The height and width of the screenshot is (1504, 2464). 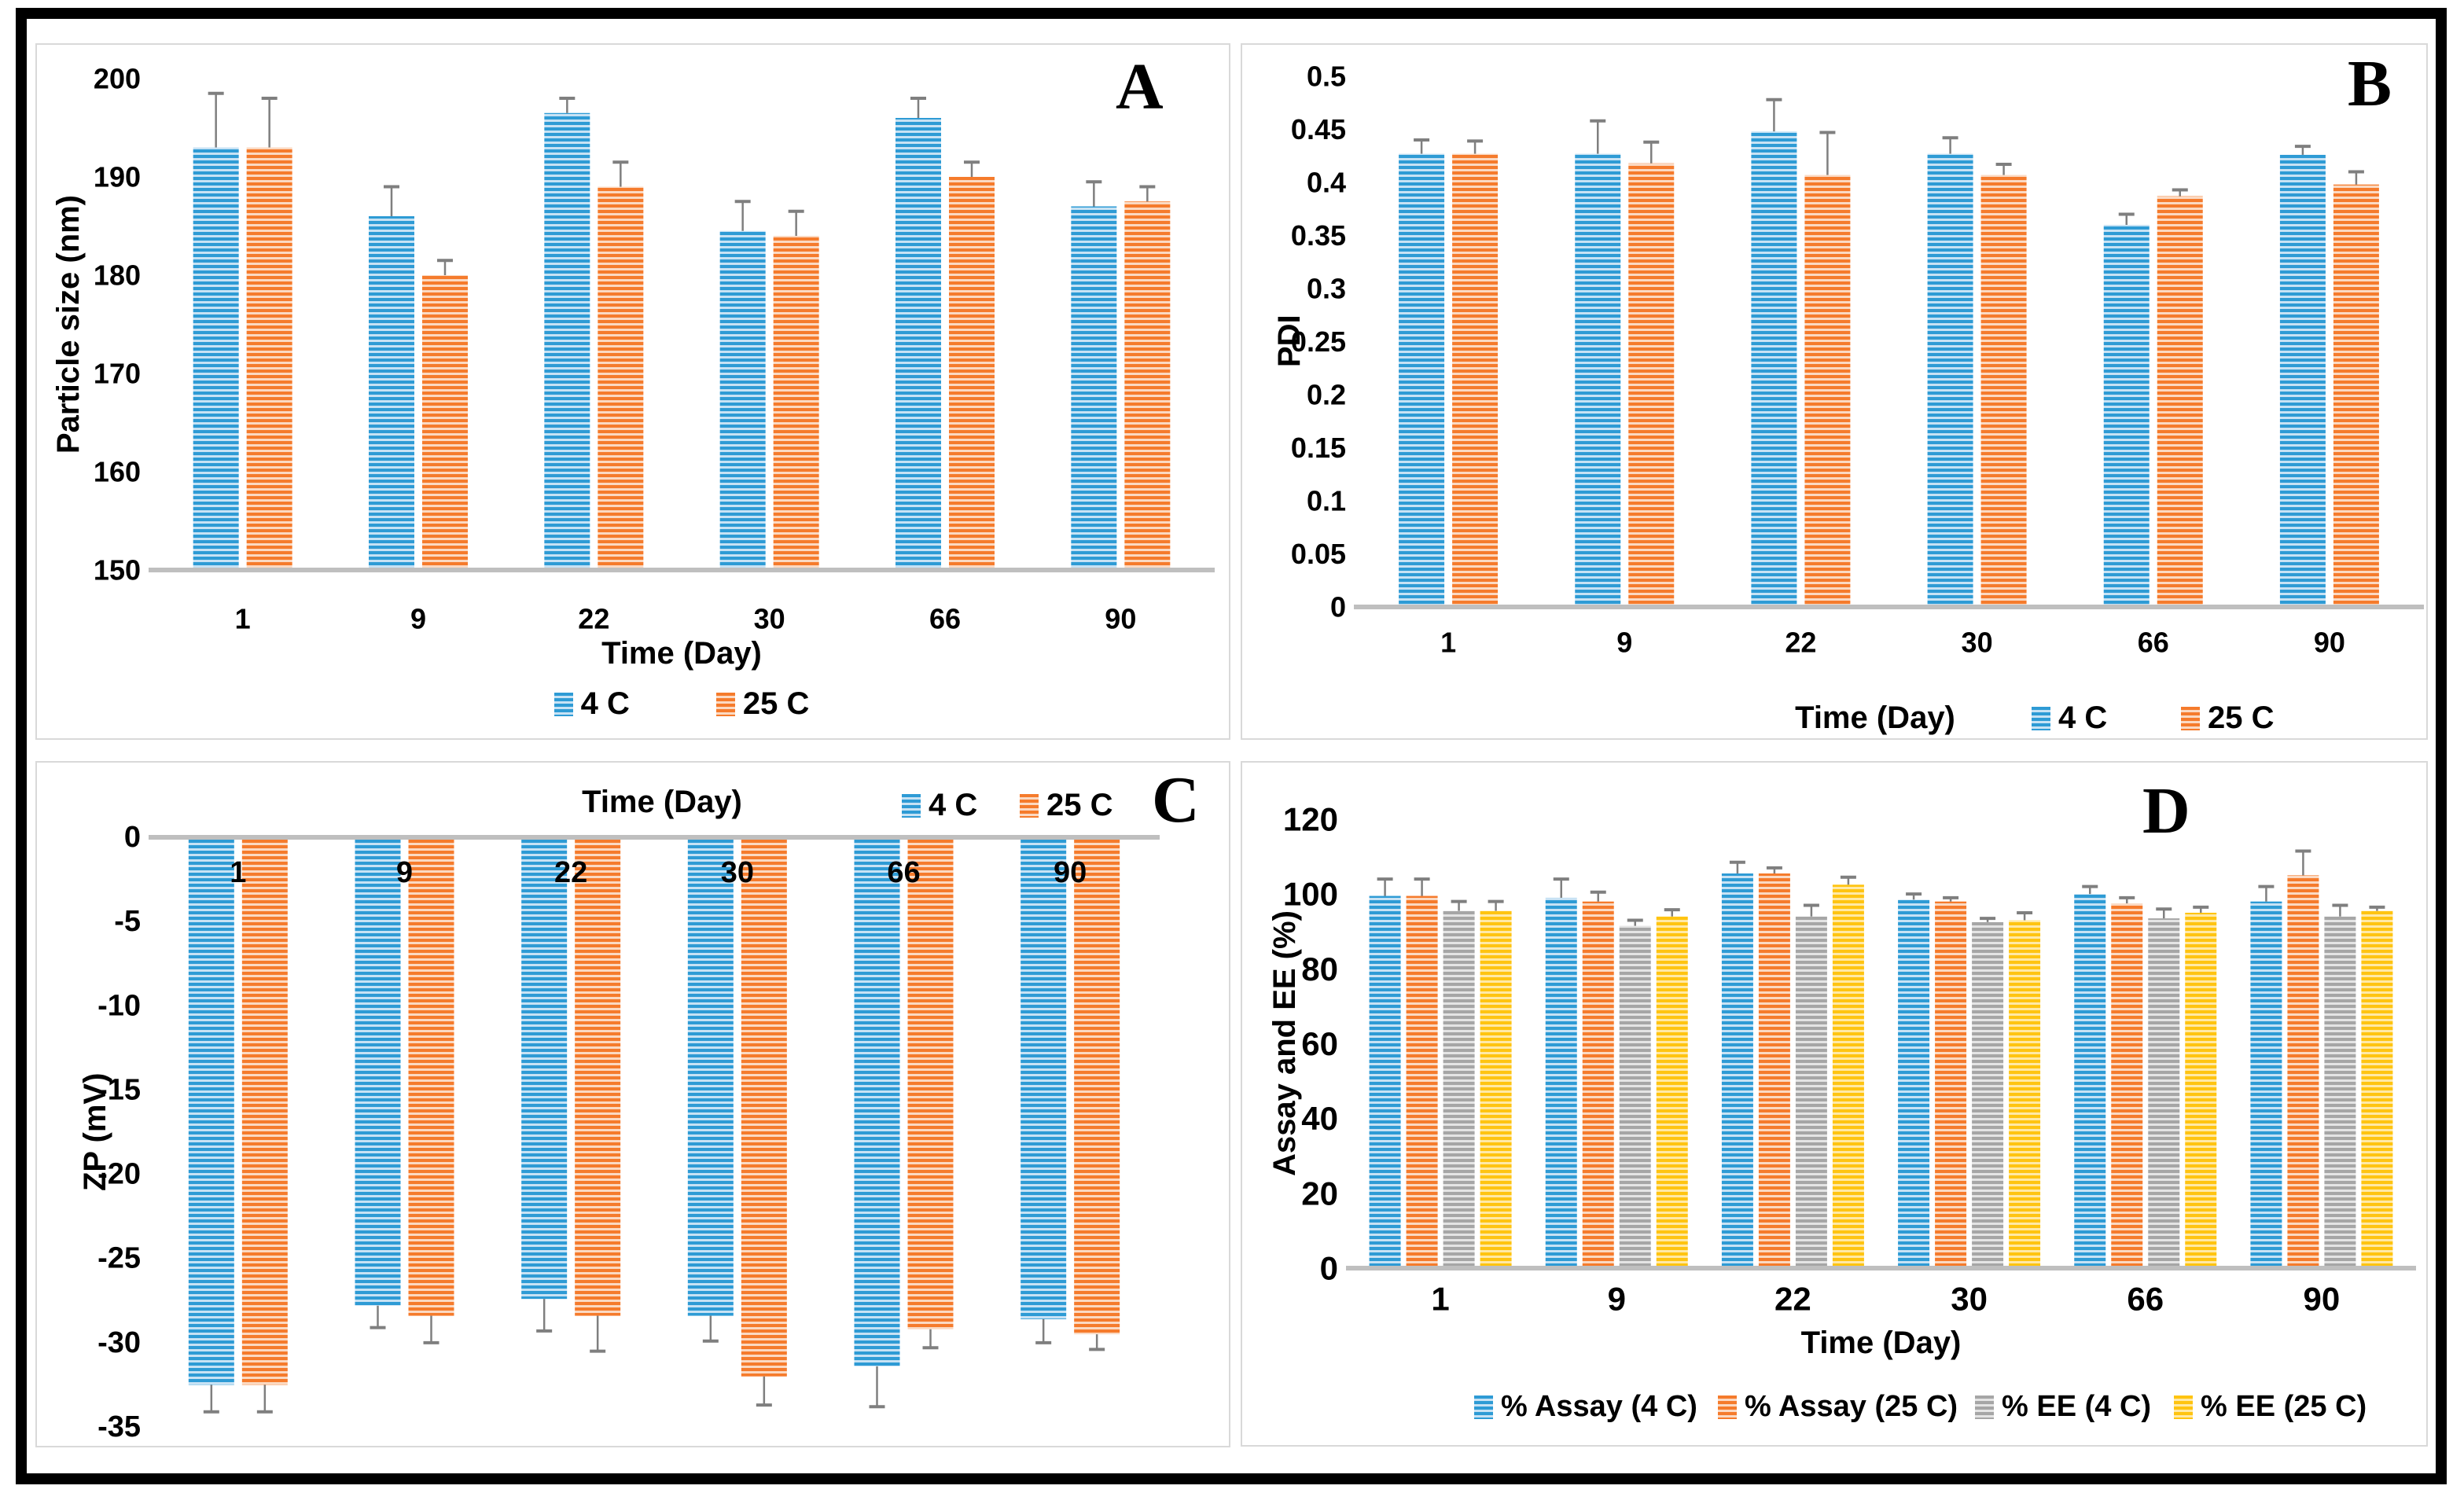 I want to click on legend-item-ee-25c: % EE (25 C), so click(x=2270, y=1407).